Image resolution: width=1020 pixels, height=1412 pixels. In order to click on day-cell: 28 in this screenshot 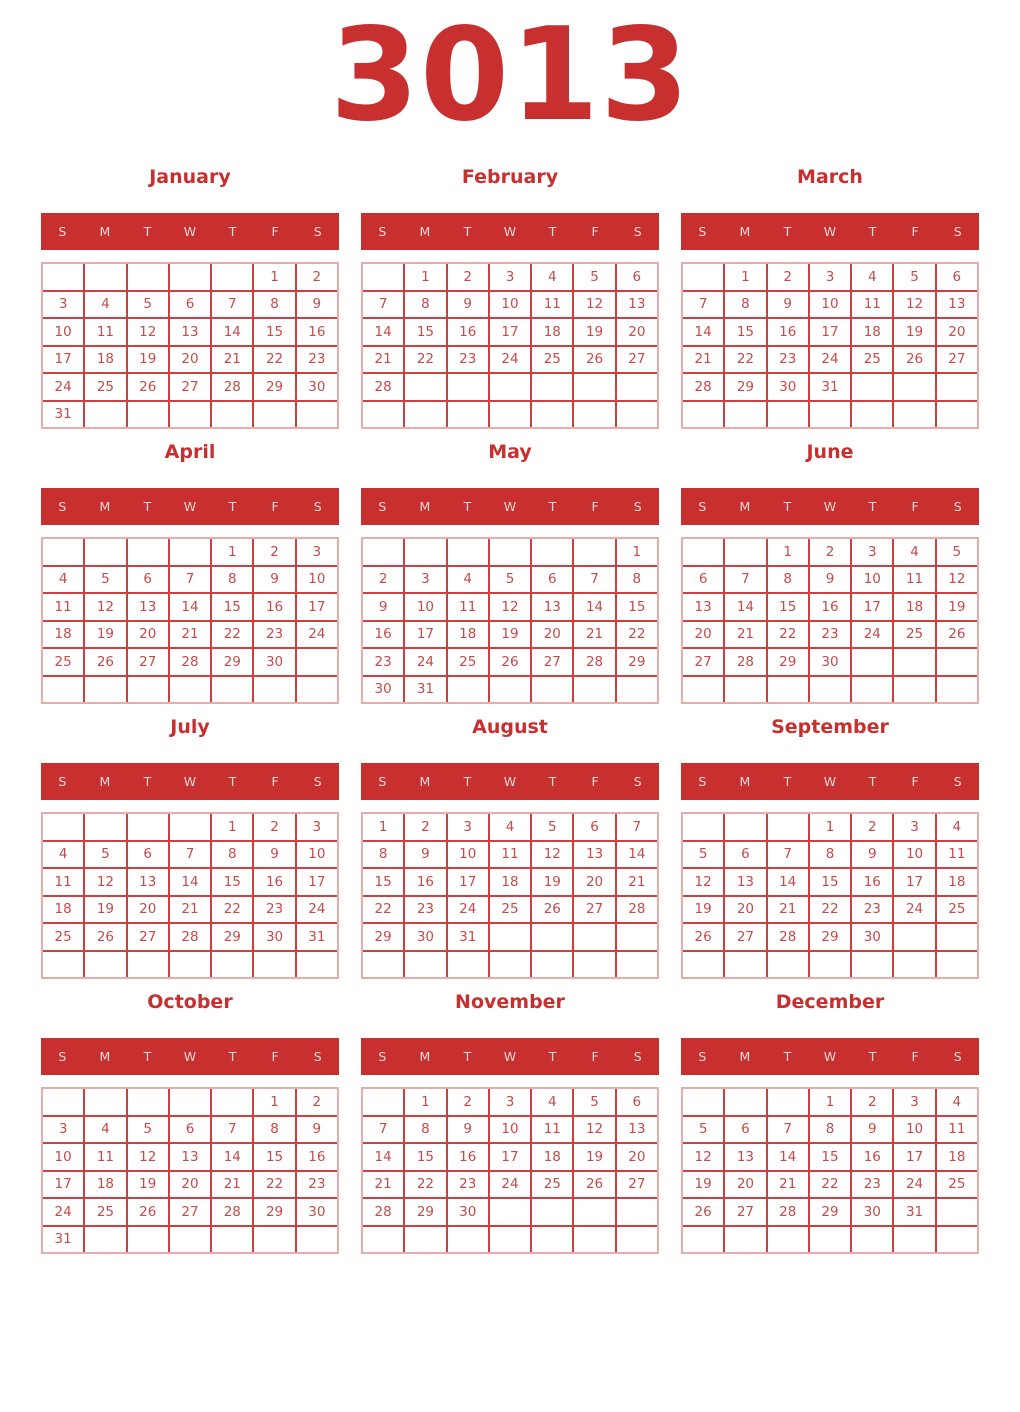, I will do `click(383, 387)`.